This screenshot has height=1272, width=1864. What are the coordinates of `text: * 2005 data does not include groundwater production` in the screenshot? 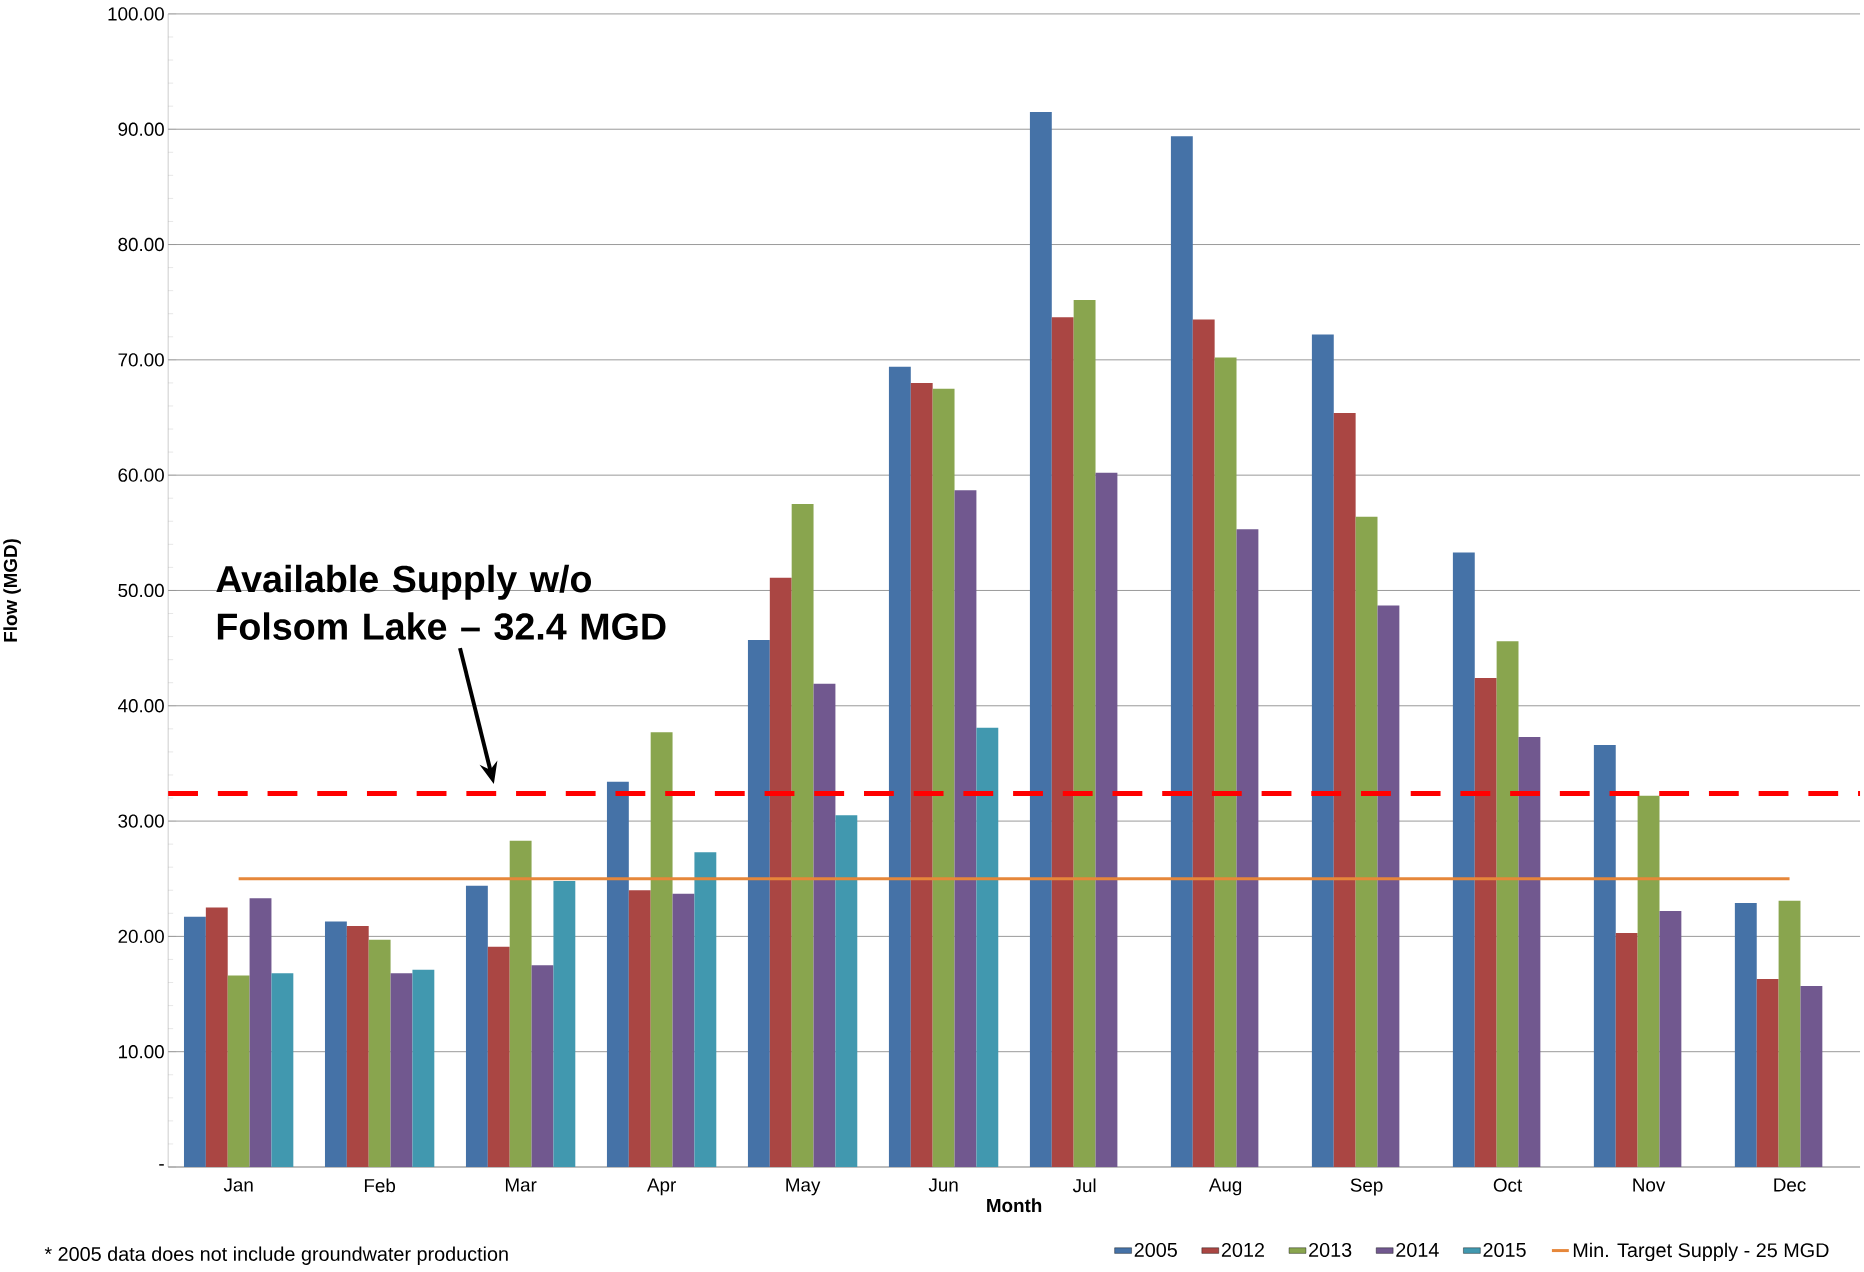 It's located at (276, 1255).